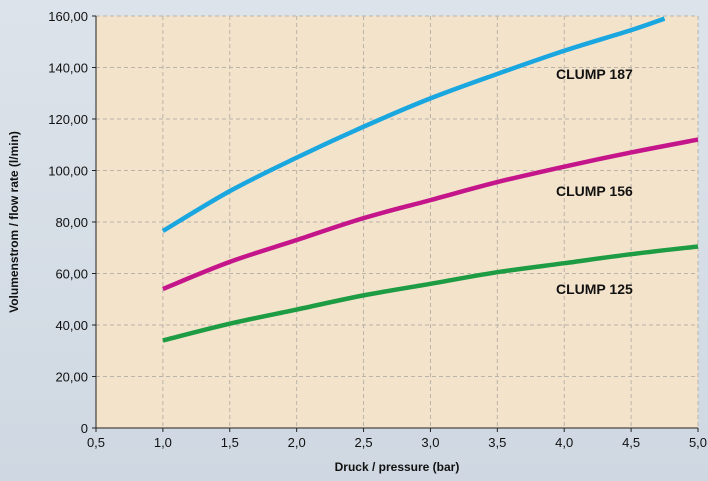 The height and width of the screenshot is (481, 708). Describe the element at coordinates (497, 442) in the screenshot. I see `x-tick-label: 3,5` at that location.